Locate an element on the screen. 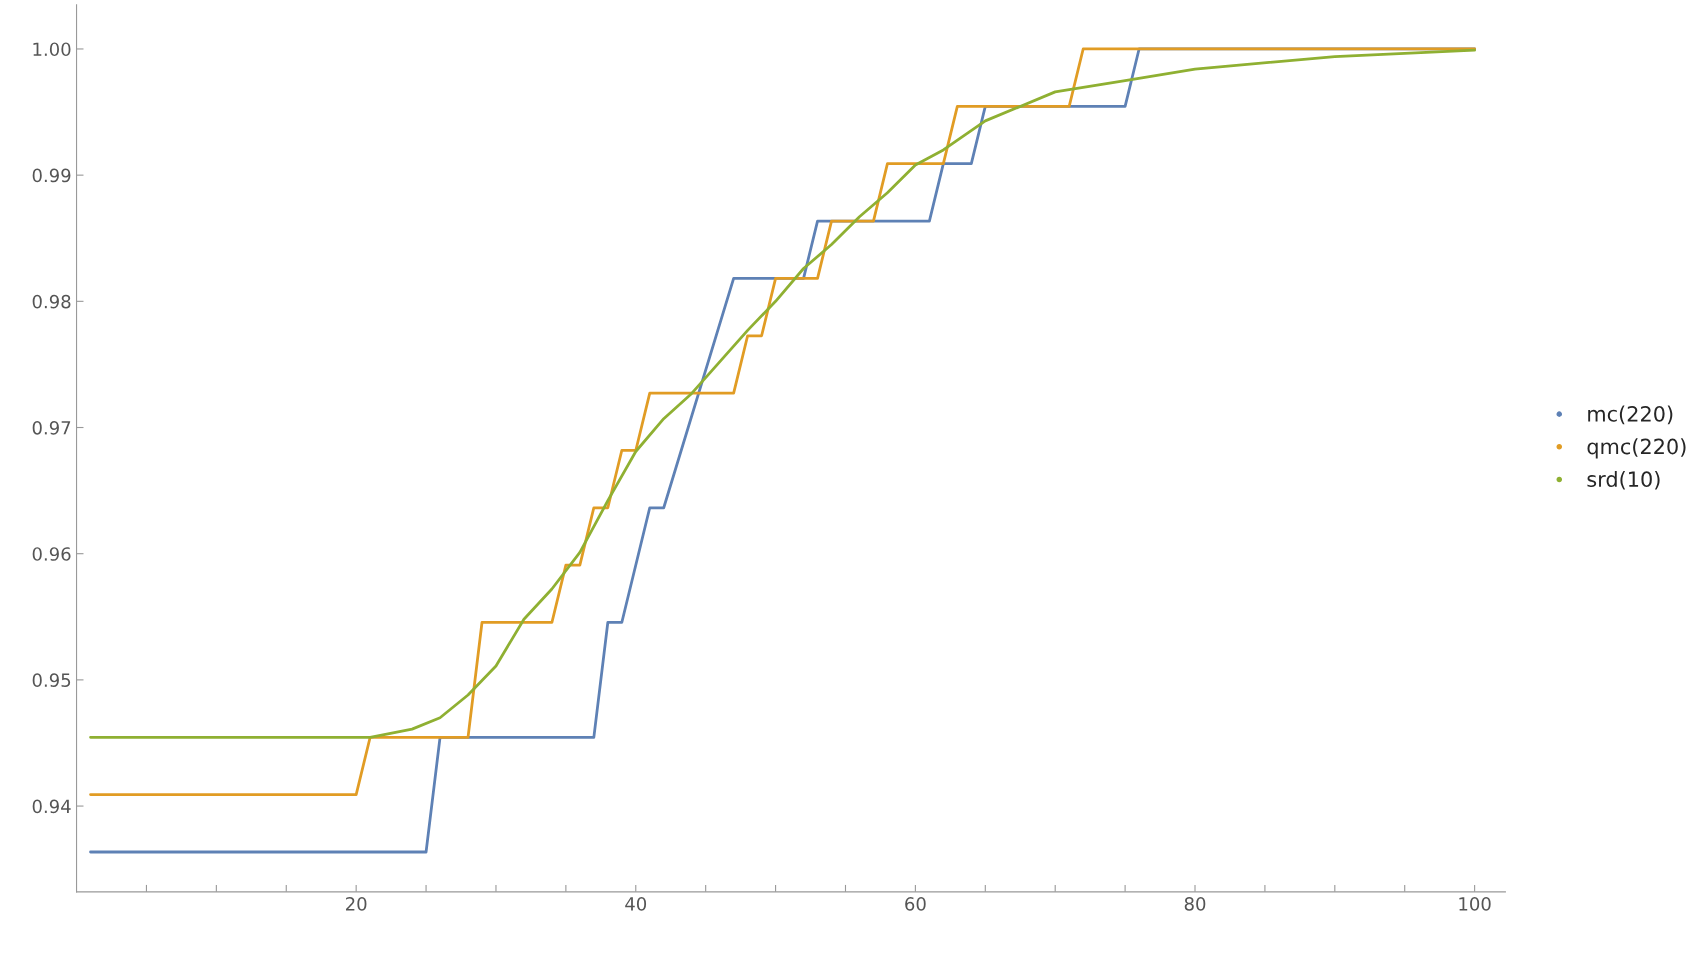  y-tick-label: 0.96 is located at coordinates (51, 554).